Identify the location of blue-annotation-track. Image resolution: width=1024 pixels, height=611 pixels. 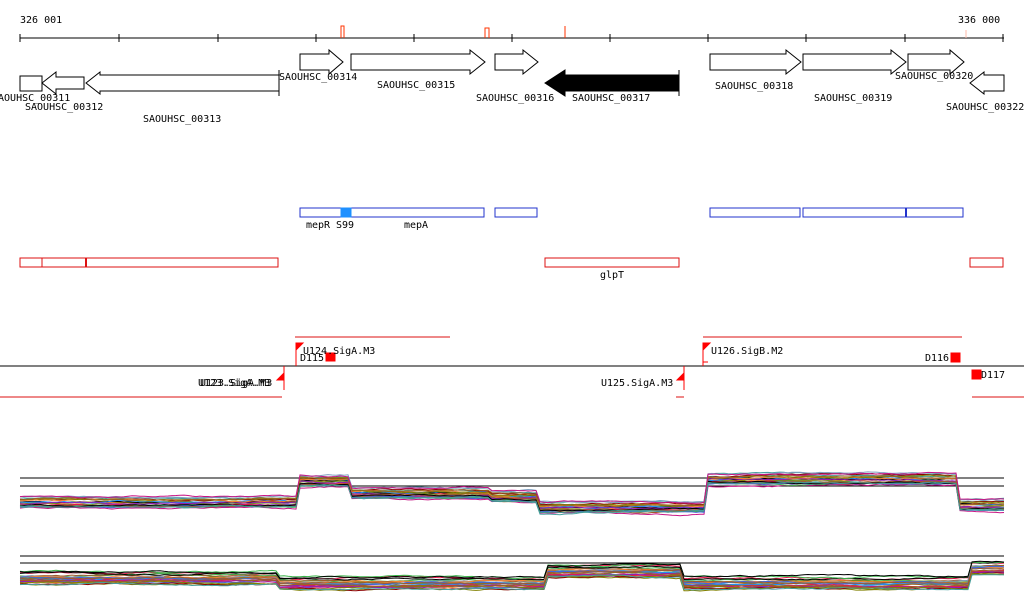
(631, 212).